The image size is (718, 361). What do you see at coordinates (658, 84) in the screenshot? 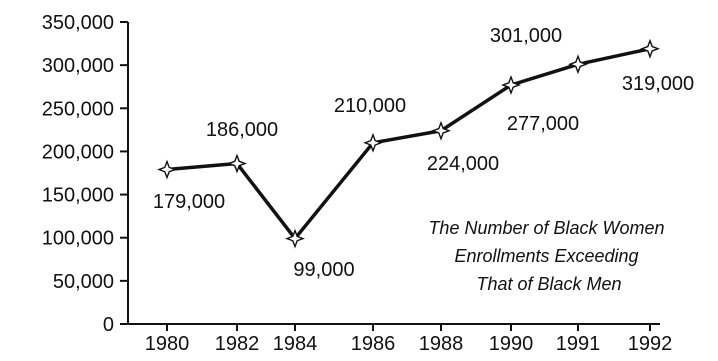
I see `data-label: 319,000` at bounding box center [658, 84].